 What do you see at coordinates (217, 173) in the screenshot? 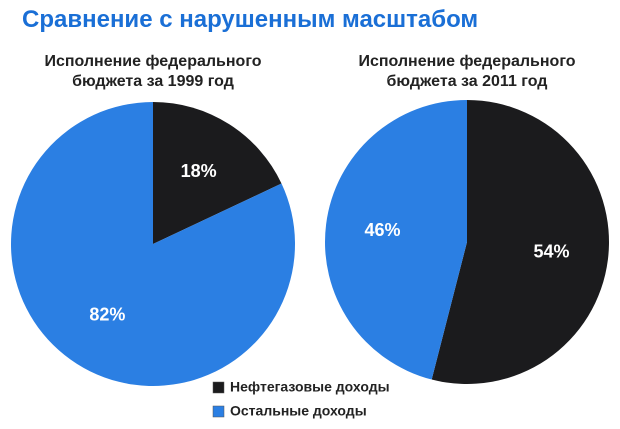
I see `pie-slice` at bounding box center [217, 173].